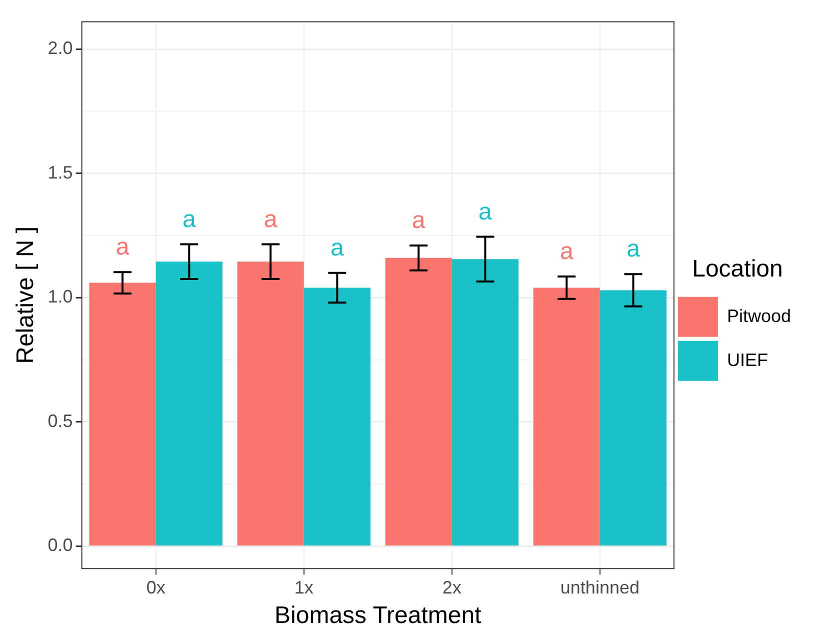  What do you see at coordinates (60, 172) in the screenshot?
I see `y-tick-label: 1.5` at bounding box center [60, 172].